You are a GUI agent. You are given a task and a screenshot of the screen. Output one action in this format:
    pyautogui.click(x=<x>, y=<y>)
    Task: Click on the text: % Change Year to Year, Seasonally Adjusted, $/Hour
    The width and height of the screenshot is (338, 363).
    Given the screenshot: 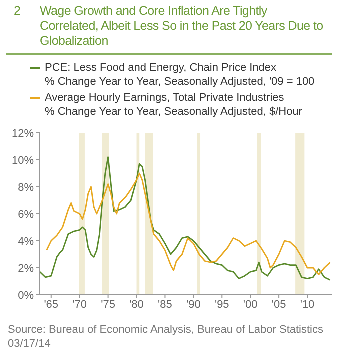 What is the action you would take?
    pyautogui.click(x=174, y=112)
    